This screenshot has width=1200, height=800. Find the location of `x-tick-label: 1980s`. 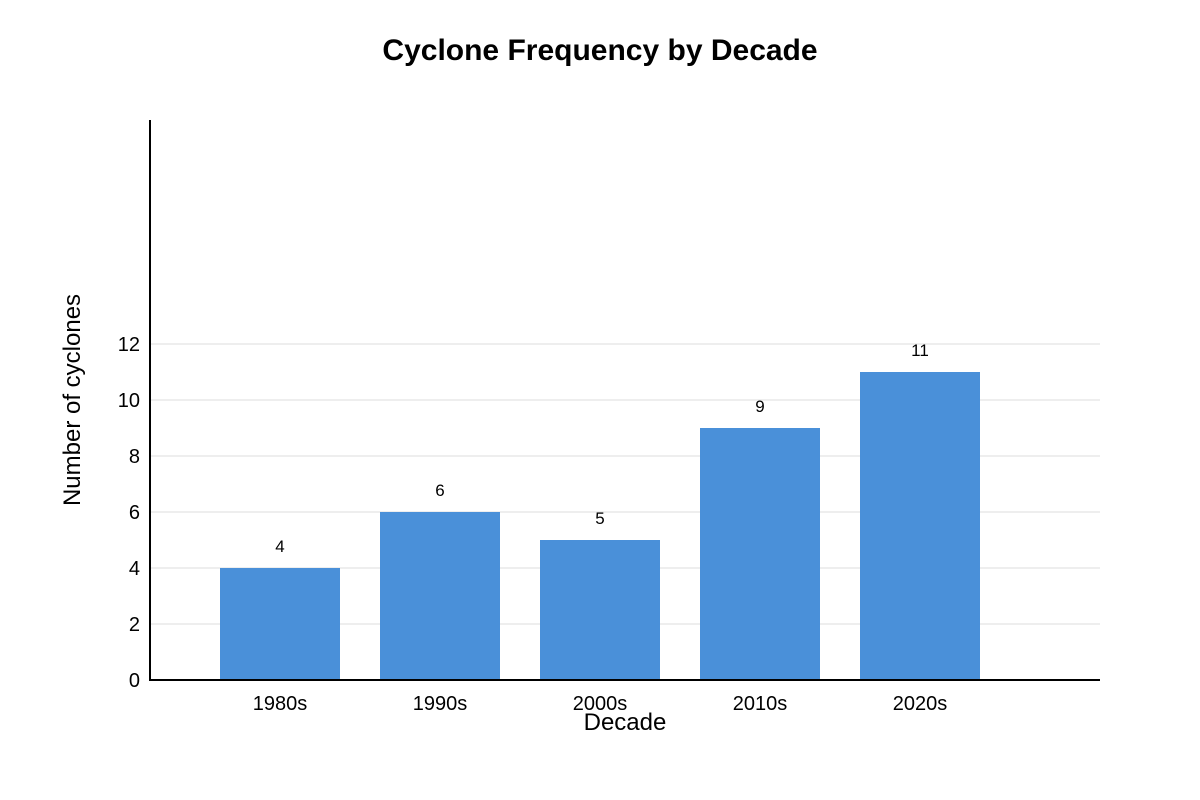

x-tick-label: 1980s is located at coordinates (280, 704).